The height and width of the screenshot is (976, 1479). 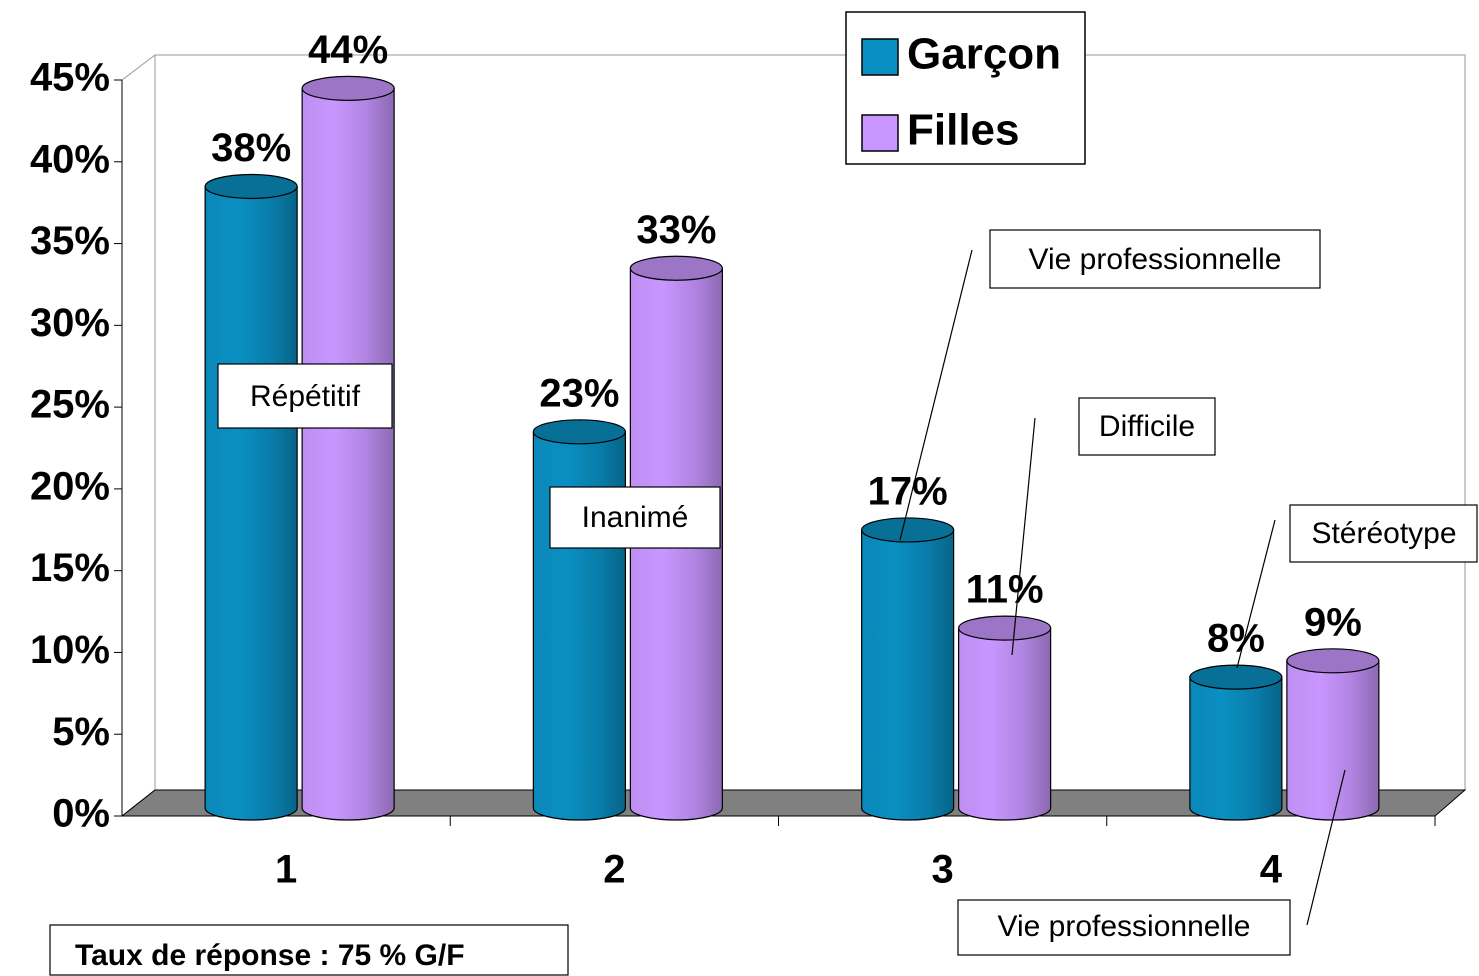 I want to click on y-tick-label: 15%, so click(x=70, y=568).